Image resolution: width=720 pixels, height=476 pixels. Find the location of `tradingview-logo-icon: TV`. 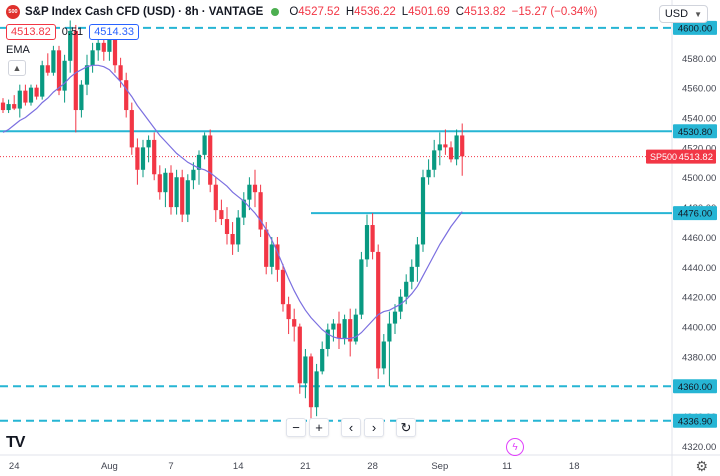

tradingview-logo-icon: TV is located at coordinates (15, 442).